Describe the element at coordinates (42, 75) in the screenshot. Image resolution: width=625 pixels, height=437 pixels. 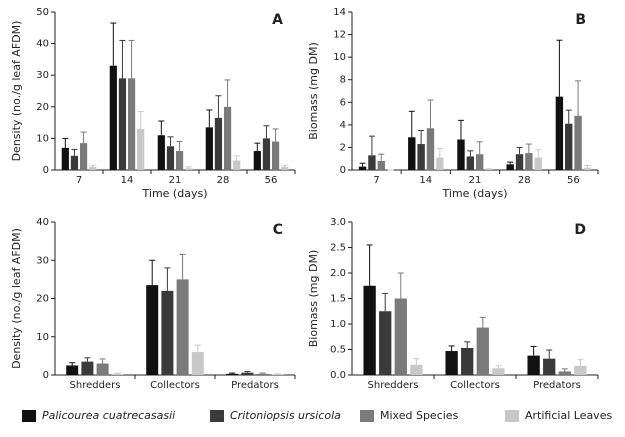
I see `y-tick-label: 30` at that location.